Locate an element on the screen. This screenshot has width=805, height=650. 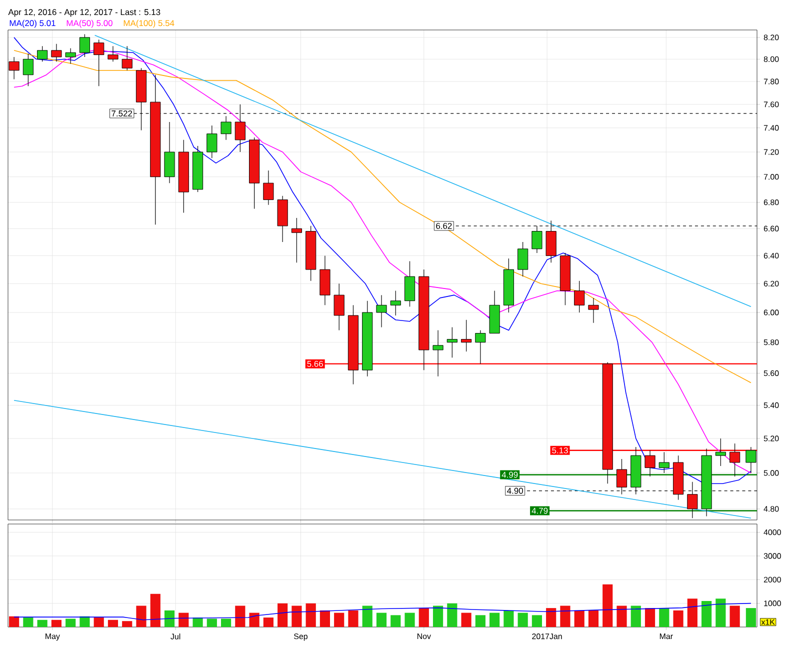
ref-line-label: 4.90 is located at coordinates (515, 491).